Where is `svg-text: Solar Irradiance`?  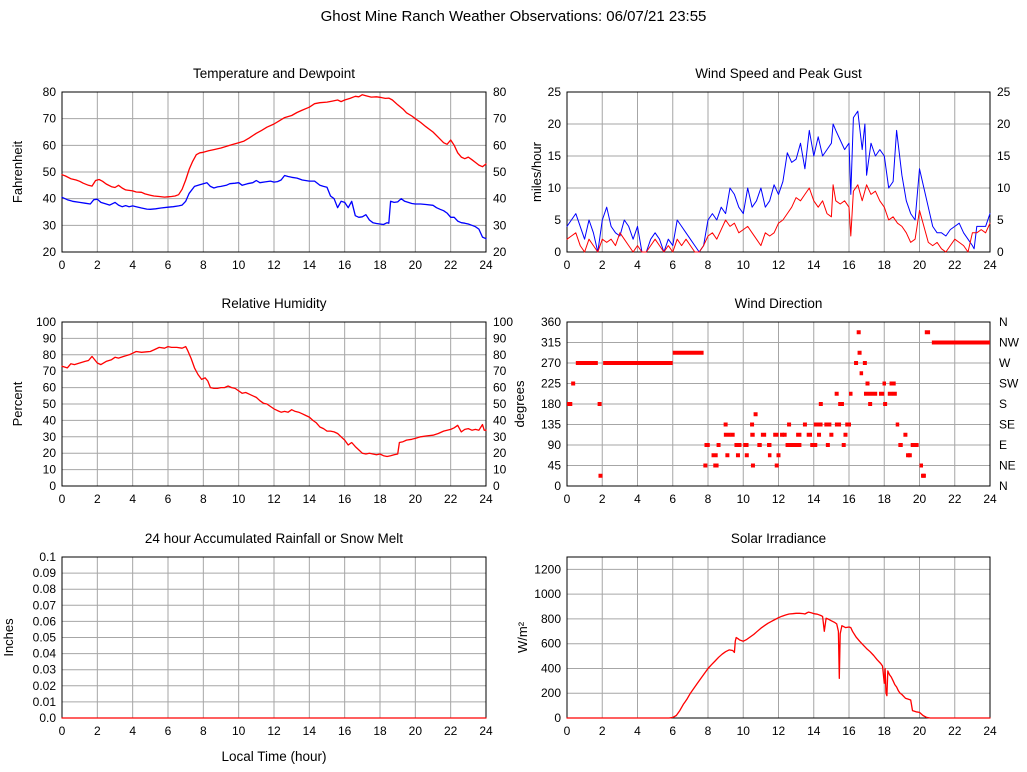 svg-text: Solar Irradiance is located at coordinates (778, 538).